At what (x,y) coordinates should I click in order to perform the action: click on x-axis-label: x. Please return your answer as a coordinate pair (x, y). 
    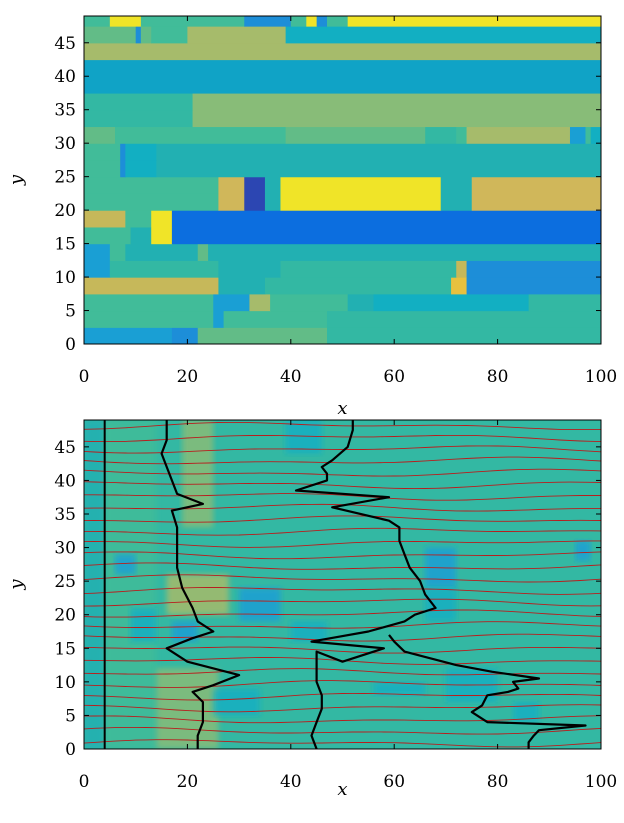
    Looking at the image, I should click on (342, 789).